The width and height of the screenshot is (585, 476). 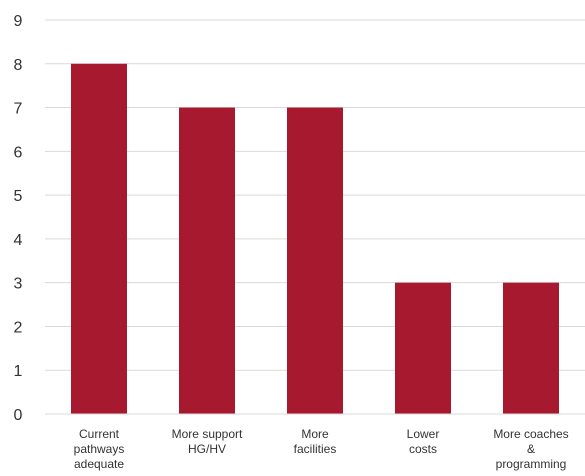 What do you see at coordinates (18, 371) in the screenshot?
I see `y-tick-label: 1` at bounding box center [18, 371].